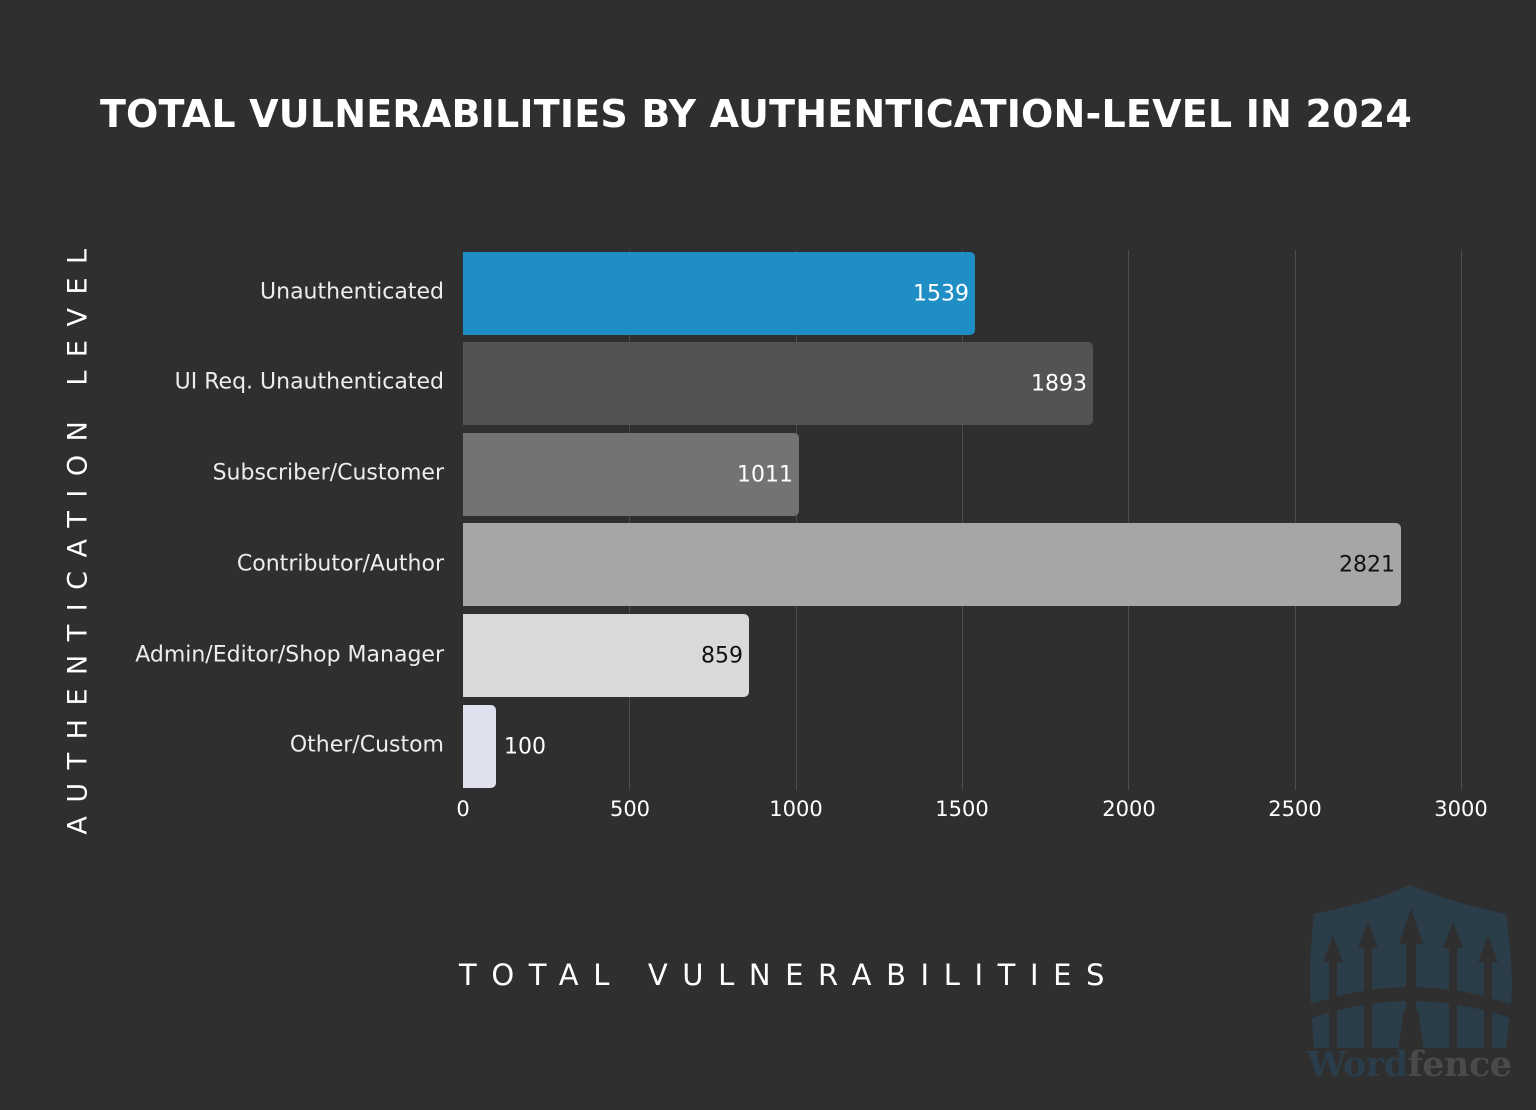  I want to click on y-axis-label: AUTHENTICATION LEVEL, so click(78, 535).